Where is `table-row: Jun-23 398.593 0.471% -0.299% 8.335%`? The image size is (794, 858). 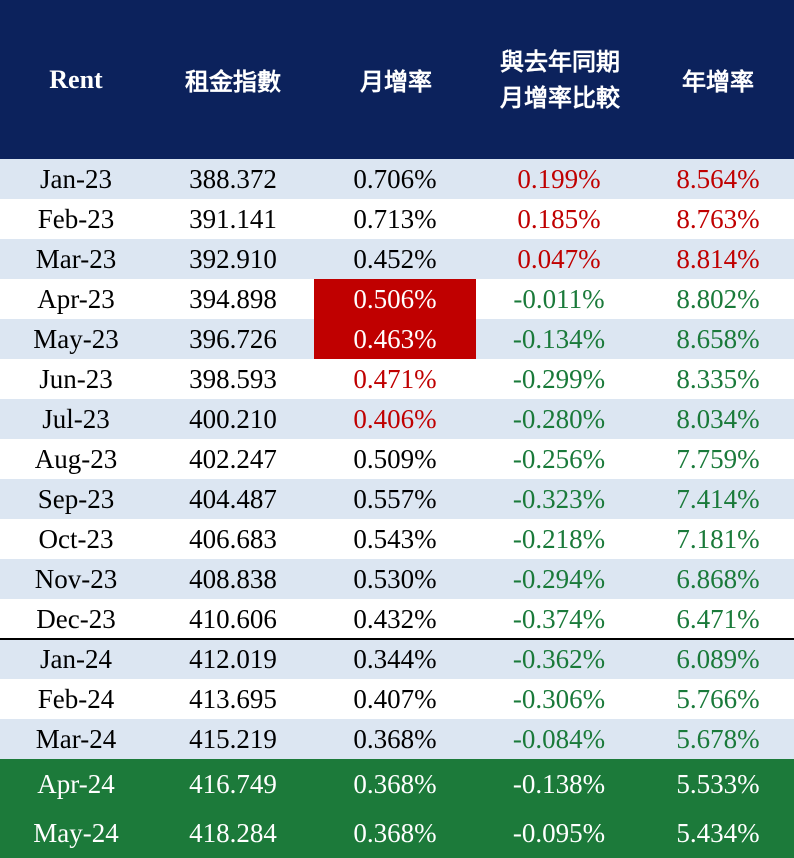 table-row: Jun-23 398.593 0.471% -0.299% 8.335% is located at coordinates (397, 379).